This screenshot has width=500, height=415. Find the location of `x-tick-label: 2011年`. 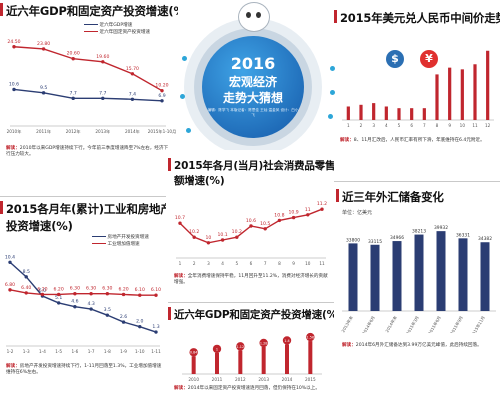

x-tick-label: 2011年 is located at coordinates (43, 131).